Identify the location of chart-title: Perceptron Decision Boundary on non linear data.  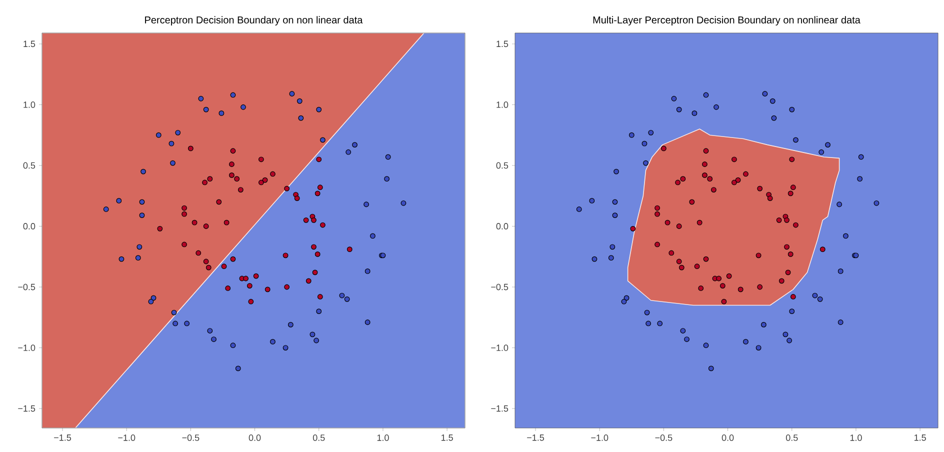
(254, 21).